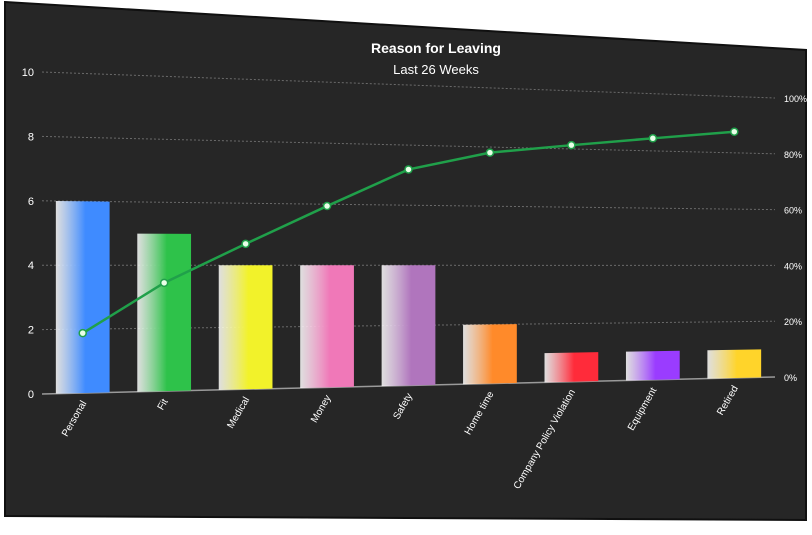  What do you see at coordinates (163, 404) in the screenshot?
I see `x-tick-label: Fit` at bounding box center [163, 404].